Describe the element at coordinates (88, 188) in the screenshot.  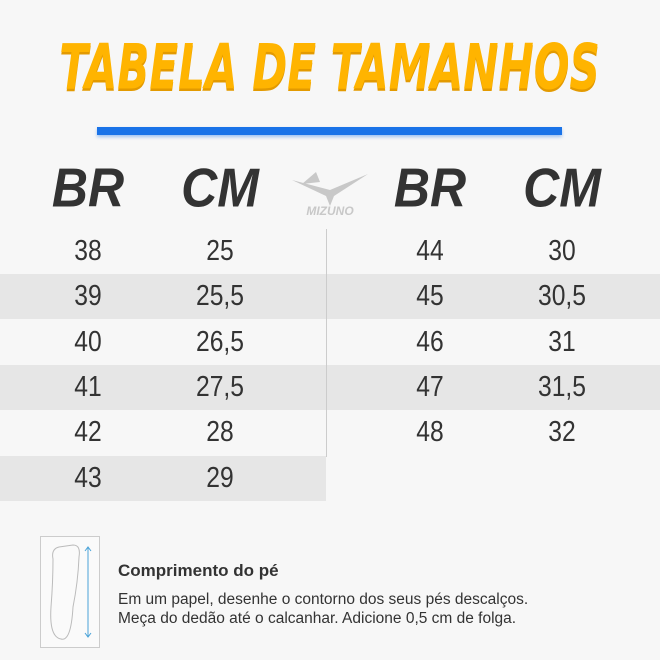
I see `header-br-left: BR` at that location.